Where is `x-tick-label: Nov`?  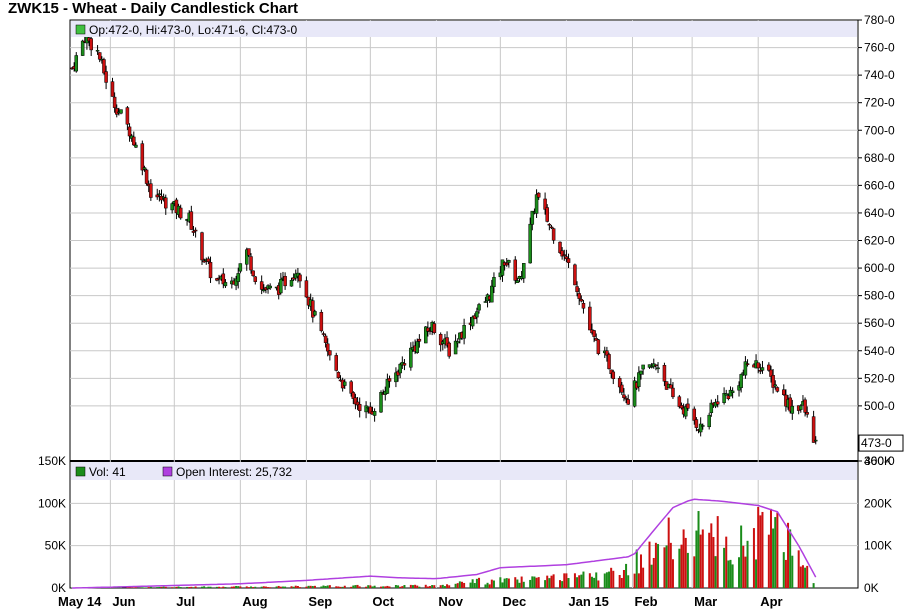
x-tick-label: Nov is located at coordinates (450, 601).